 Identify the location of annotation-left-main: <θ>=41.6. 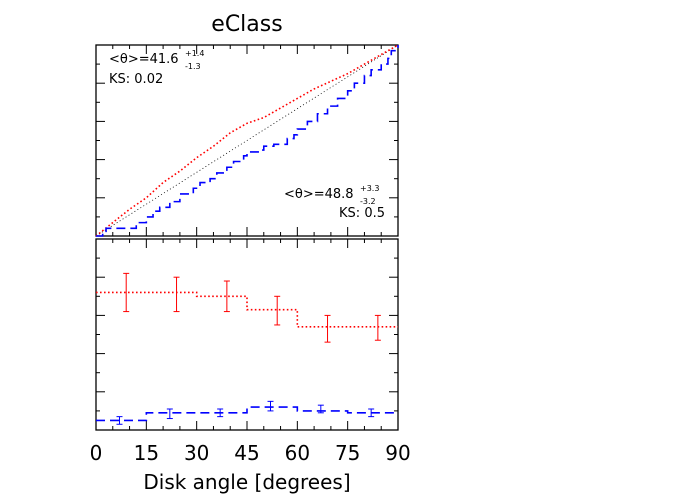
(144, 59).